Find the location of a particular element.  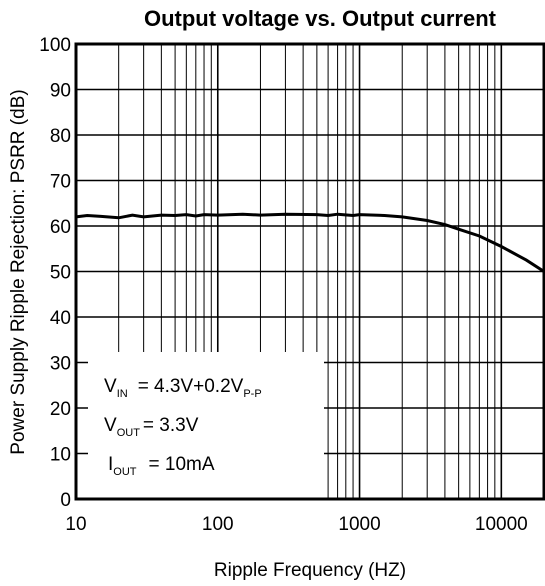

y-tick-label: 20 is located at coordinates (60, 409).